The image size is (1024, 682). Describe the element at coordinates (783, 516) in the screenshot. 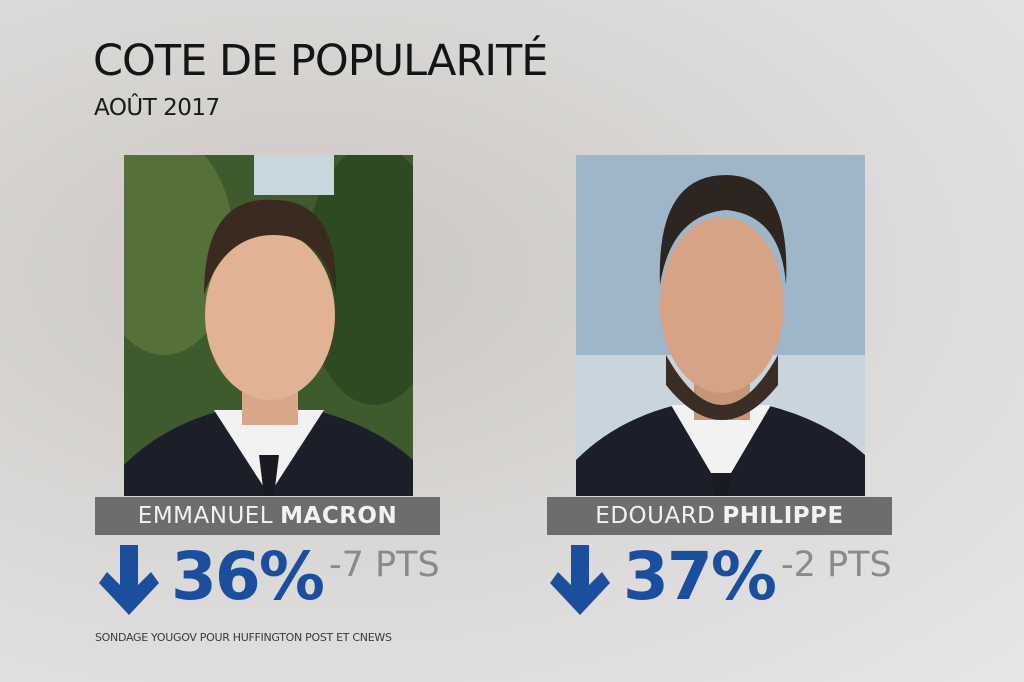

I see `last-name: PHILIPPE` at that location.